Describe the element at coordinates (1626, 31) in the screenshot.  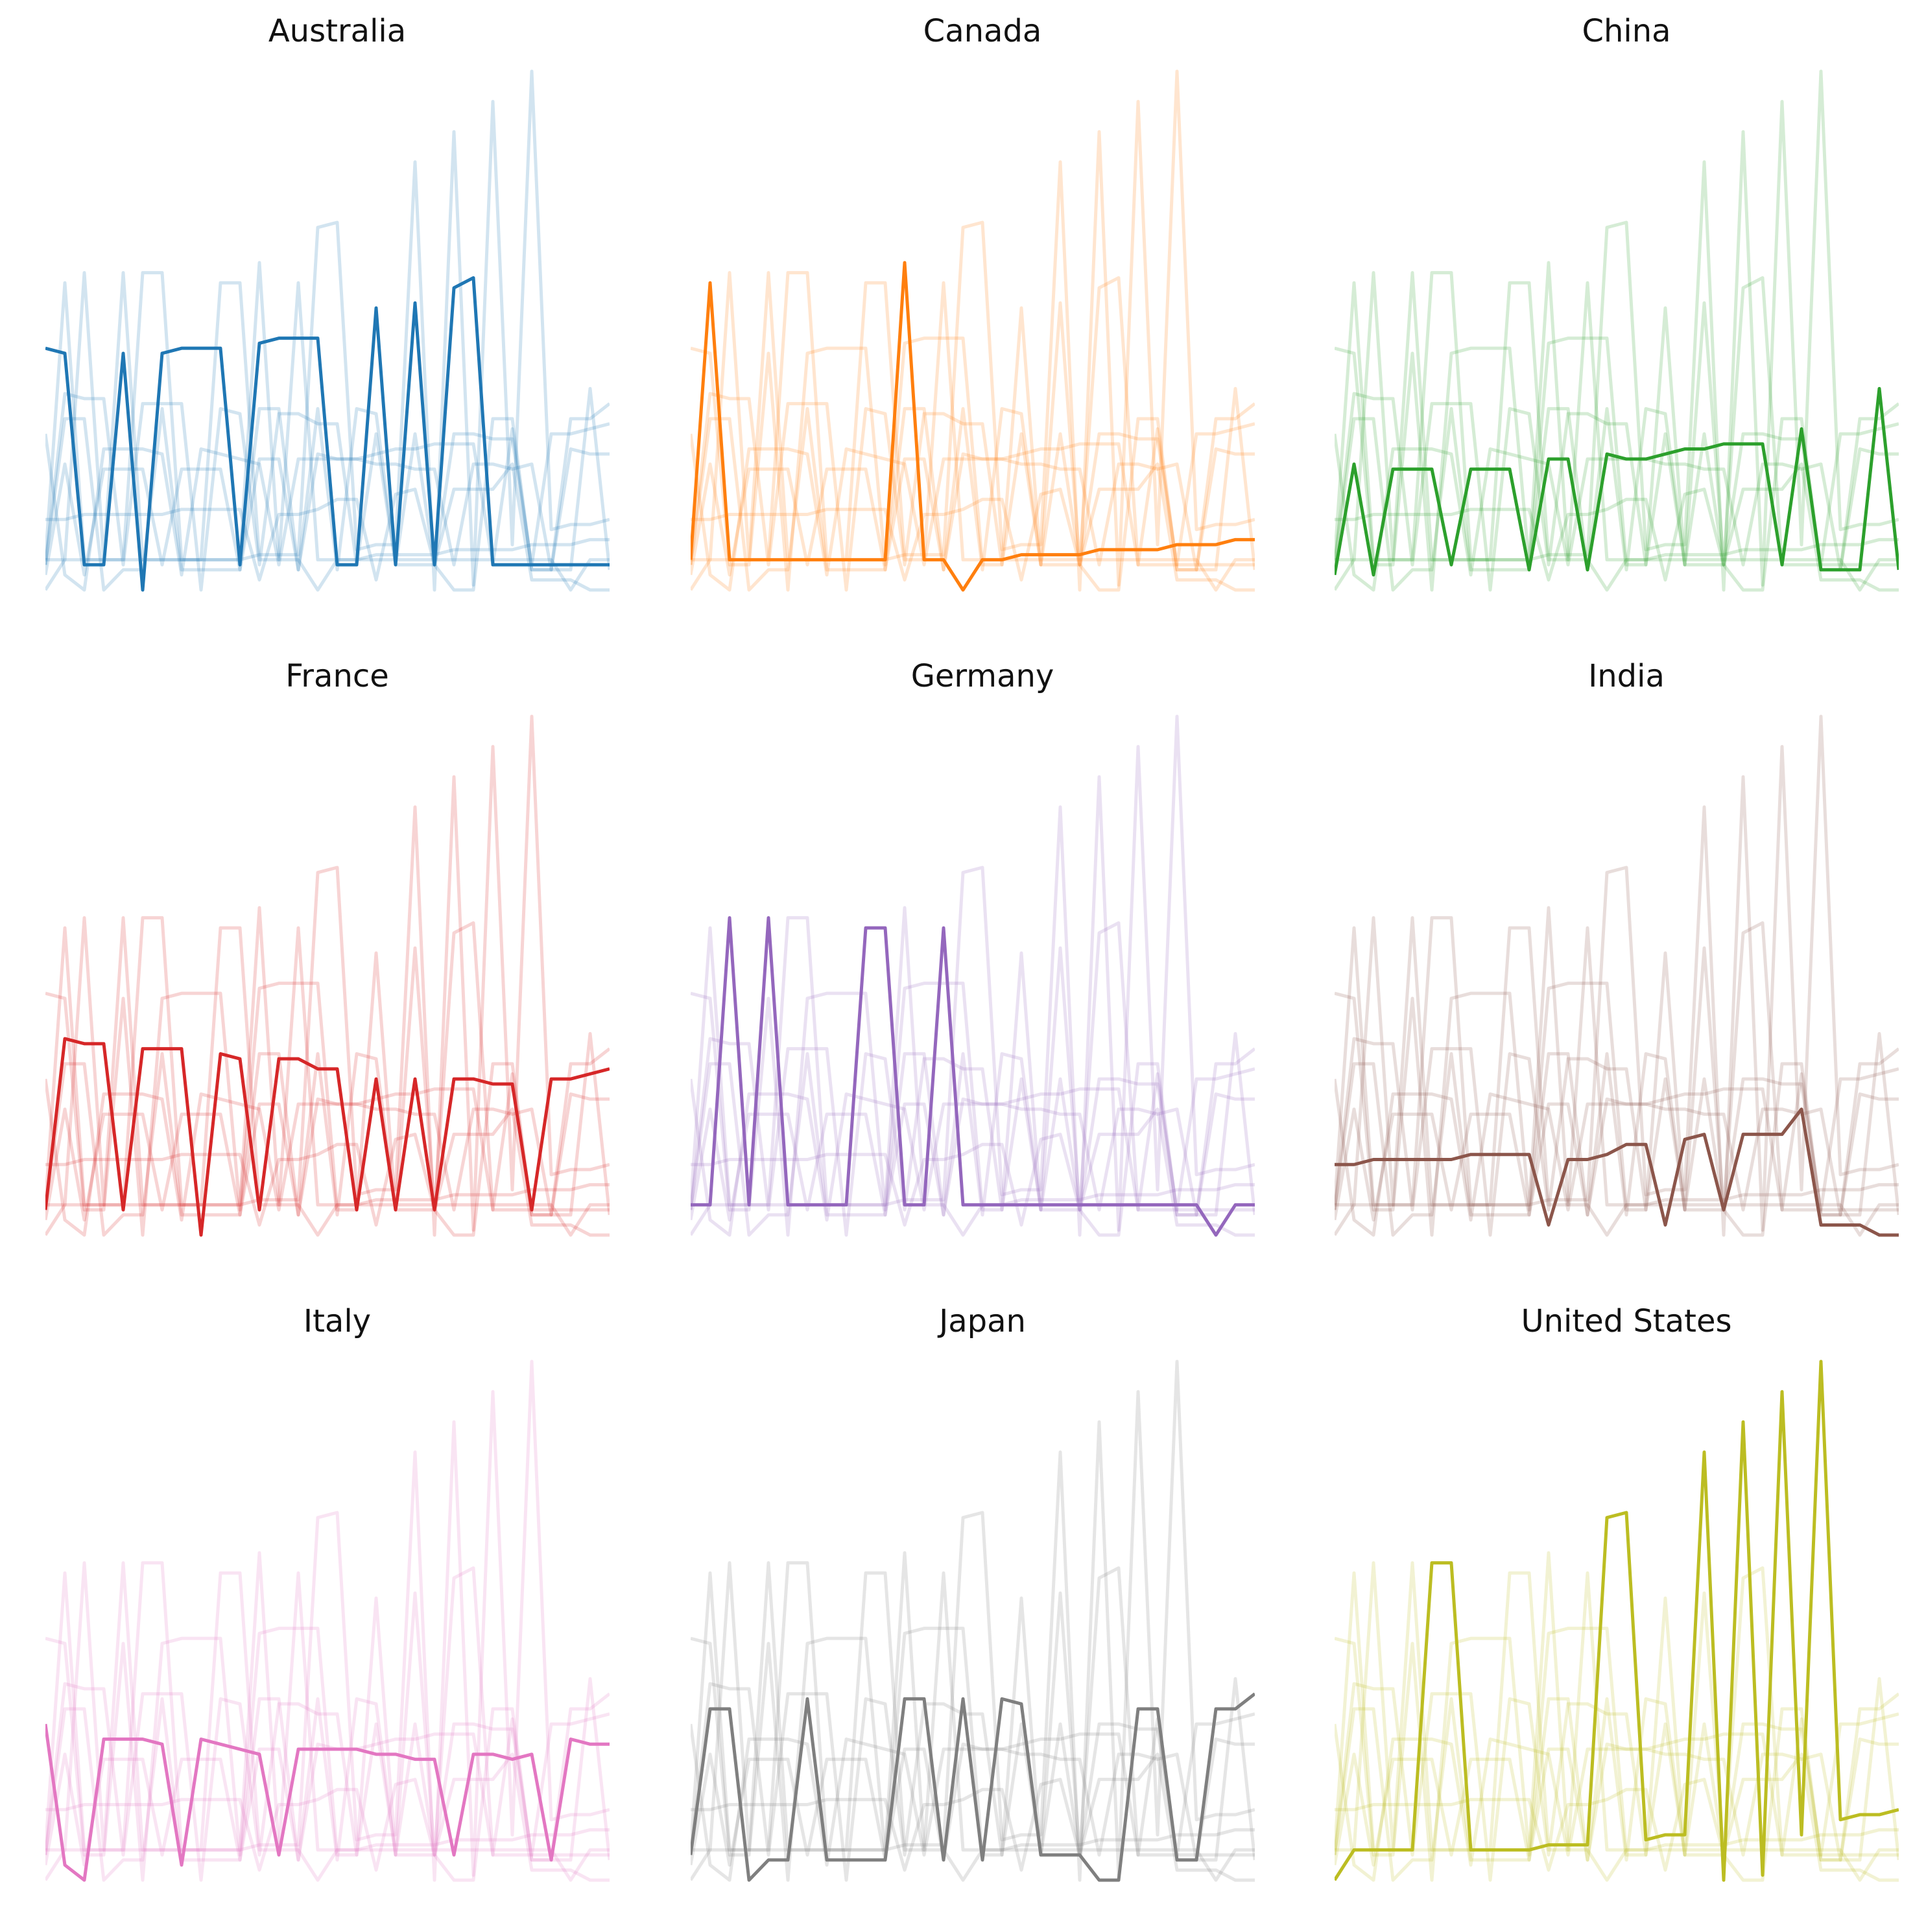
I see `panel-title: China` at that location.